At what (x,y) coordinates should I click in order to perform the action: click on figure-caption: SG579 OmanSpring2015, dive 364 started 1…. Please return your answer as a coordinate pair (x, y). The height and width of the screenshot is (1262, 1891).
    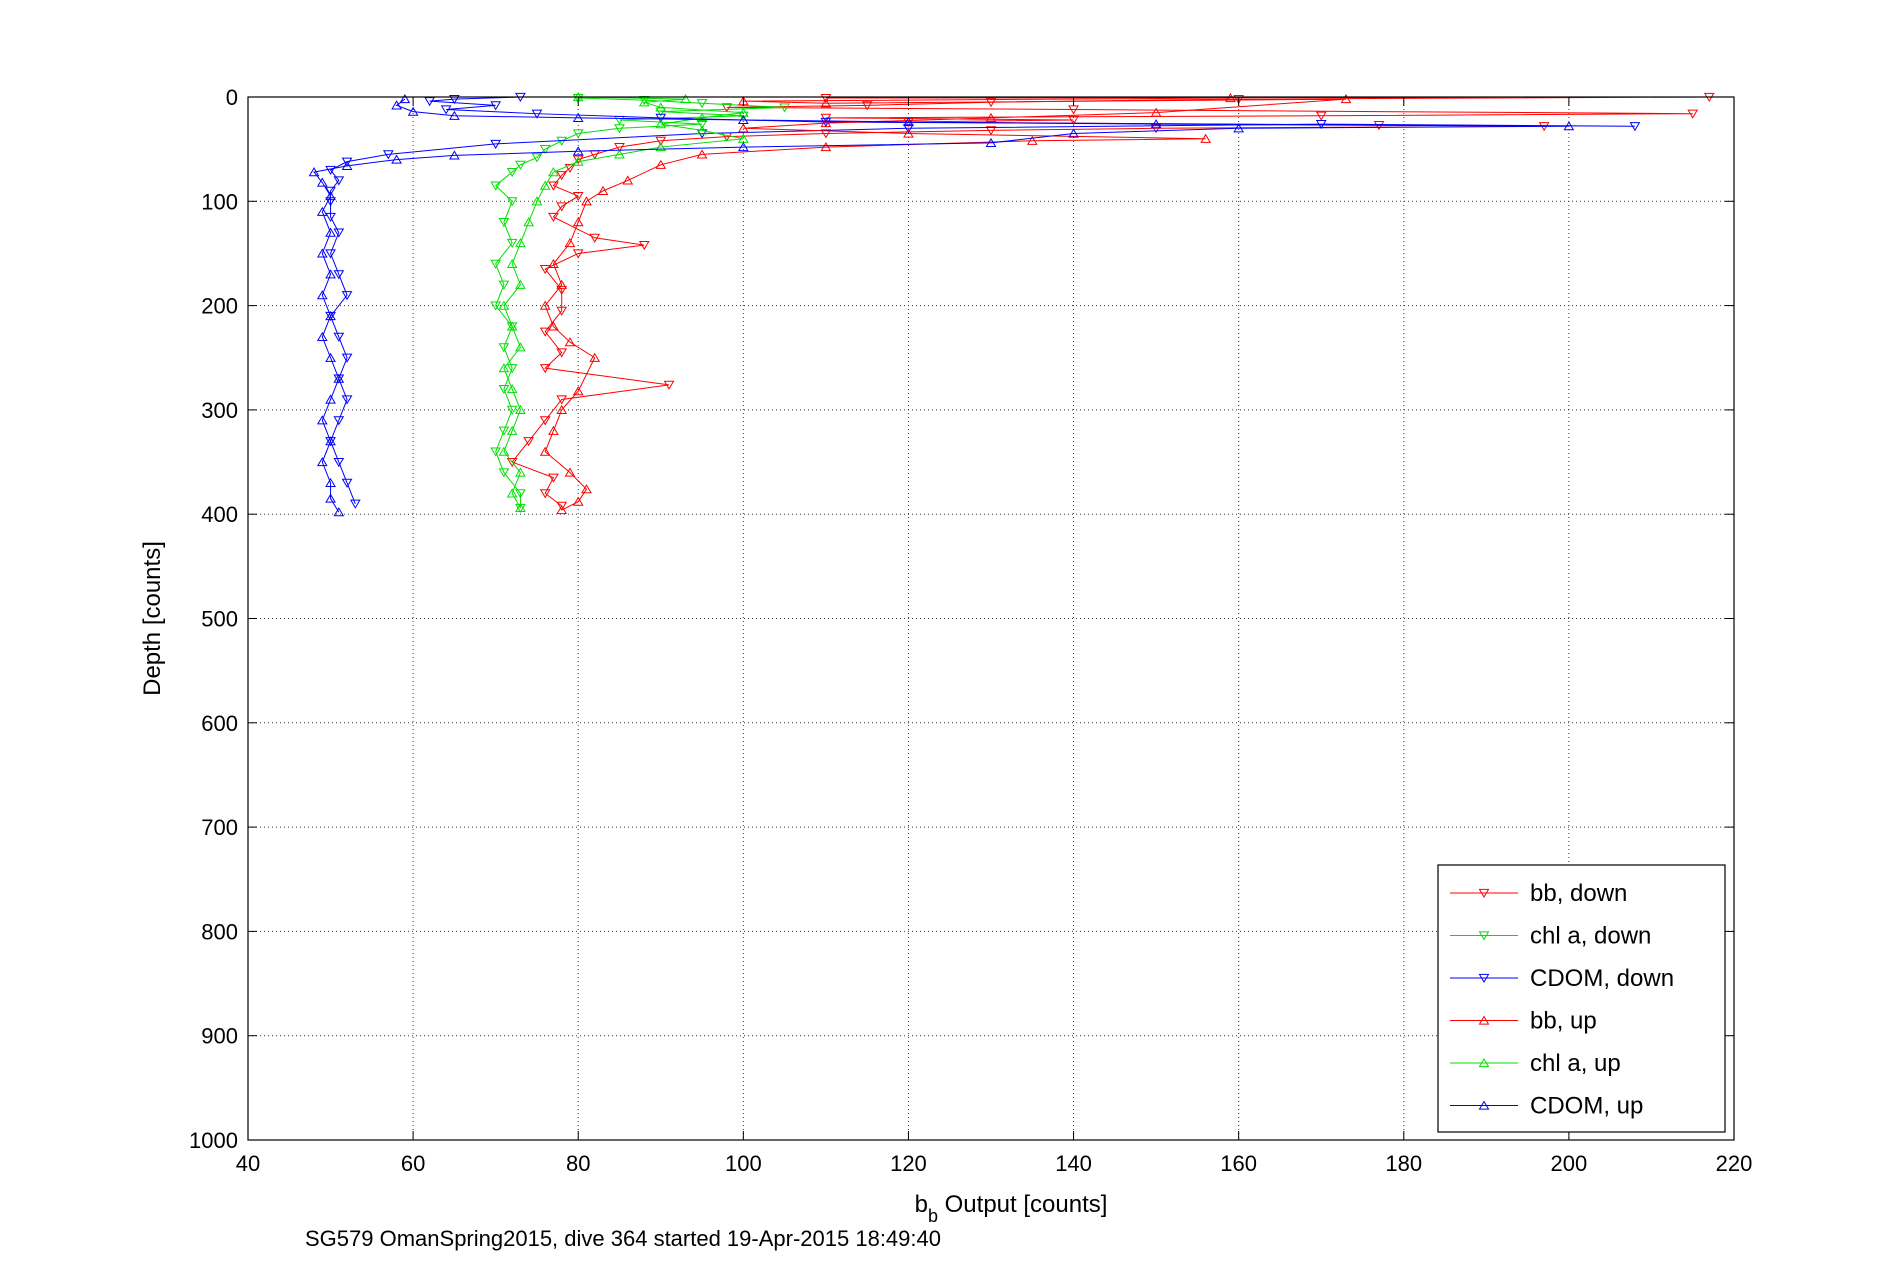
    Looking at the image, I should click on (623, 1238).